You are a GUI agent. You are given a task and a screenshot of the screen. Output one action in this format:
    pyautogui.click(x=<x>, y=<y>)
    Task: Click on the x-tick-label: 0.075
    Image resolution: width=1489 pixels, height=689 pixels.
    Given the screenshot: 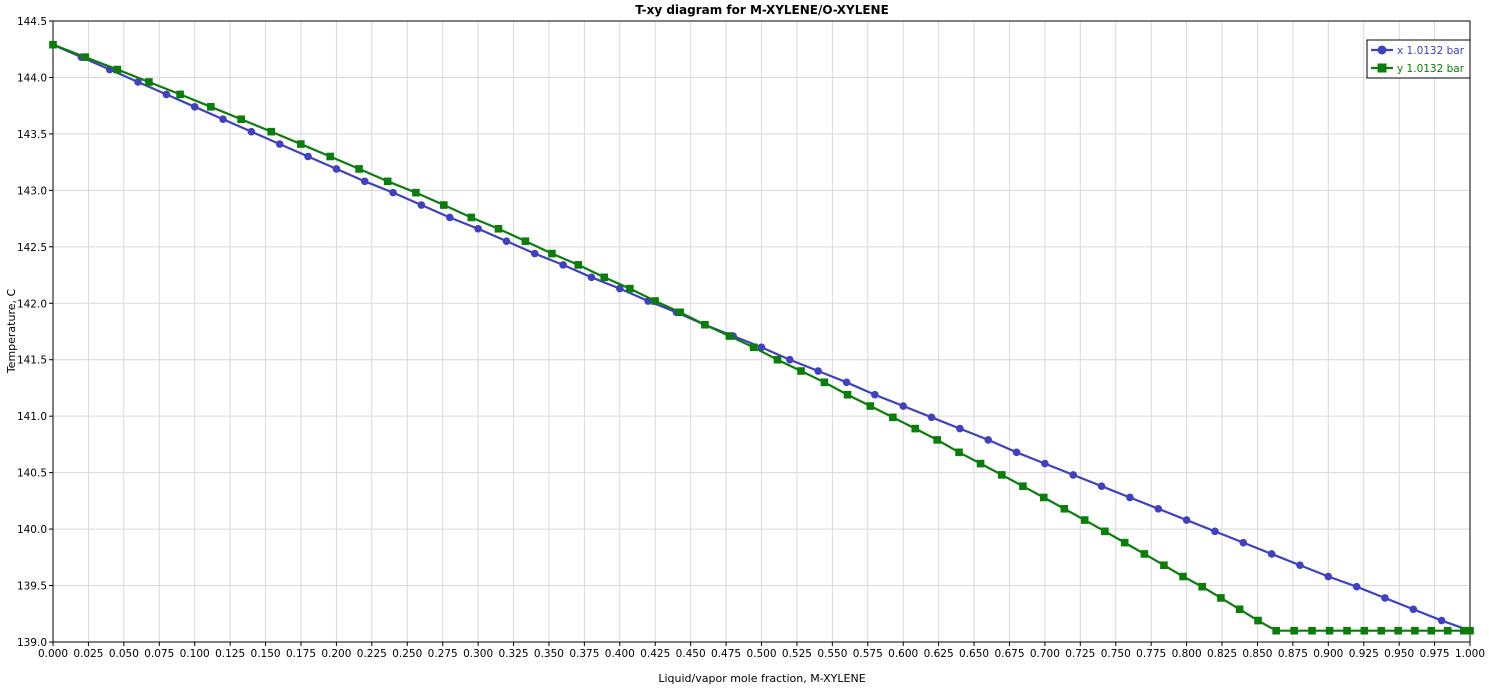 What is the action you would take?
    pyautogui.click(x=159, y=654)
    